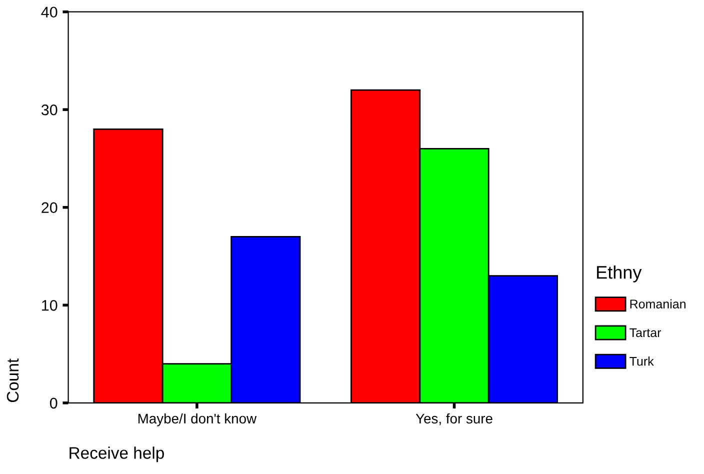 Image resolution: width=704 pixels, height=474 pixels. I want to click on x-tick-label: Yes, for sure, so click(454, 419).